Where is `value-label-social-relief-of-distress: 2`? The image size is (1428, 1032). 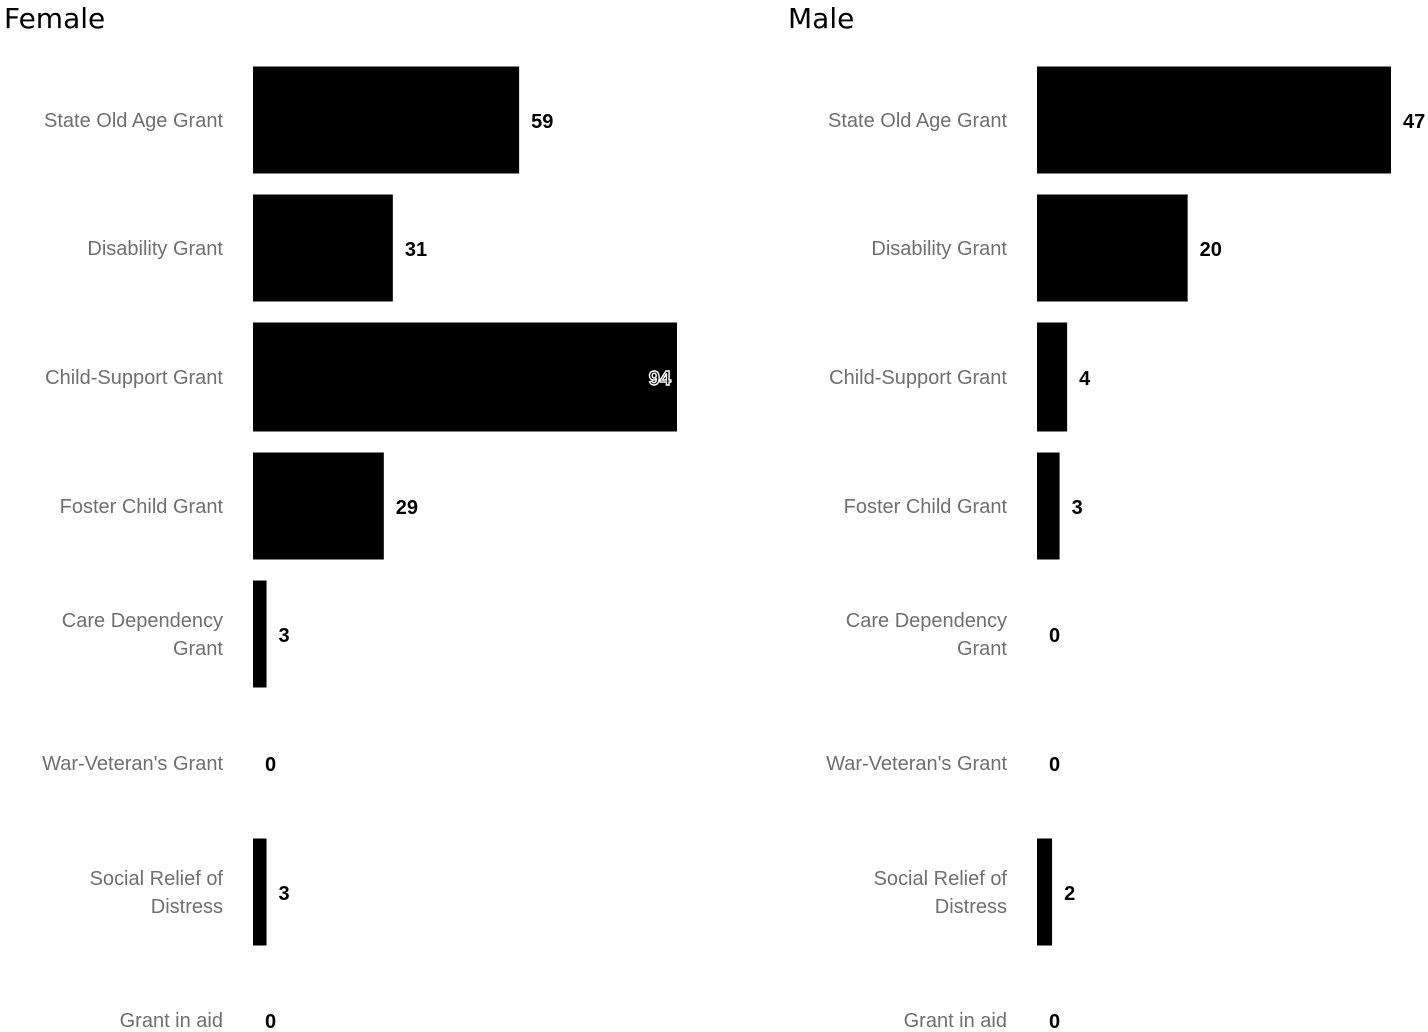 value-label-social-relief-of-distress: 2 is located at coordinates (1069, 894).